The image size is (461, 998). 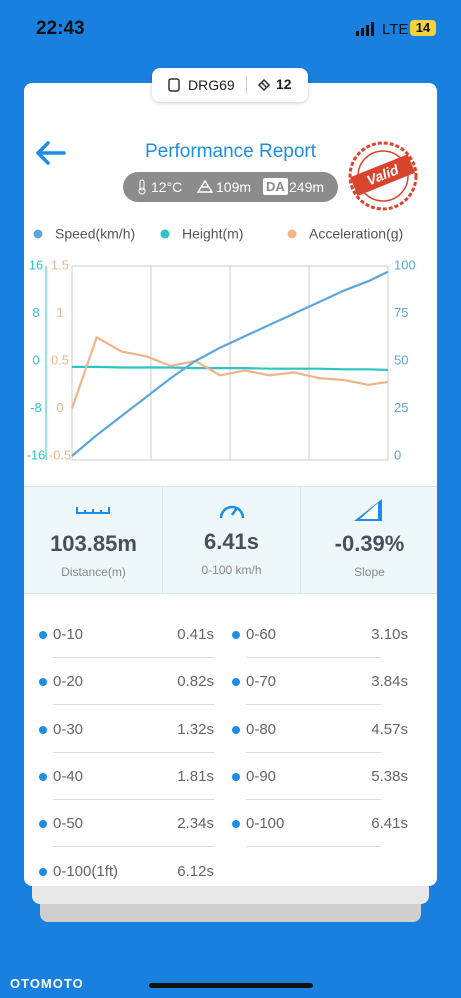 What do you see at coordinates (261, 776) in the screenshot?
I see `split-label: 0-90` at bounding box center [261, 776].